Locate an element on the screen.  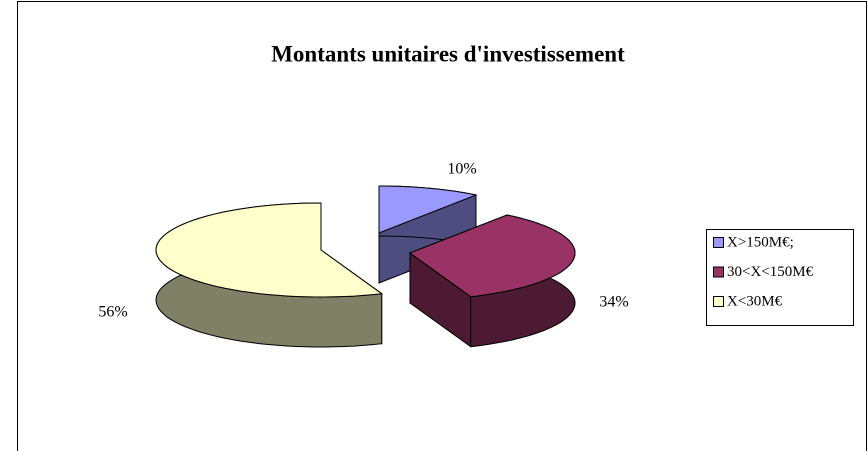
chart-title: Montants unitaires d'investissement is located at coordinates (448, 53).